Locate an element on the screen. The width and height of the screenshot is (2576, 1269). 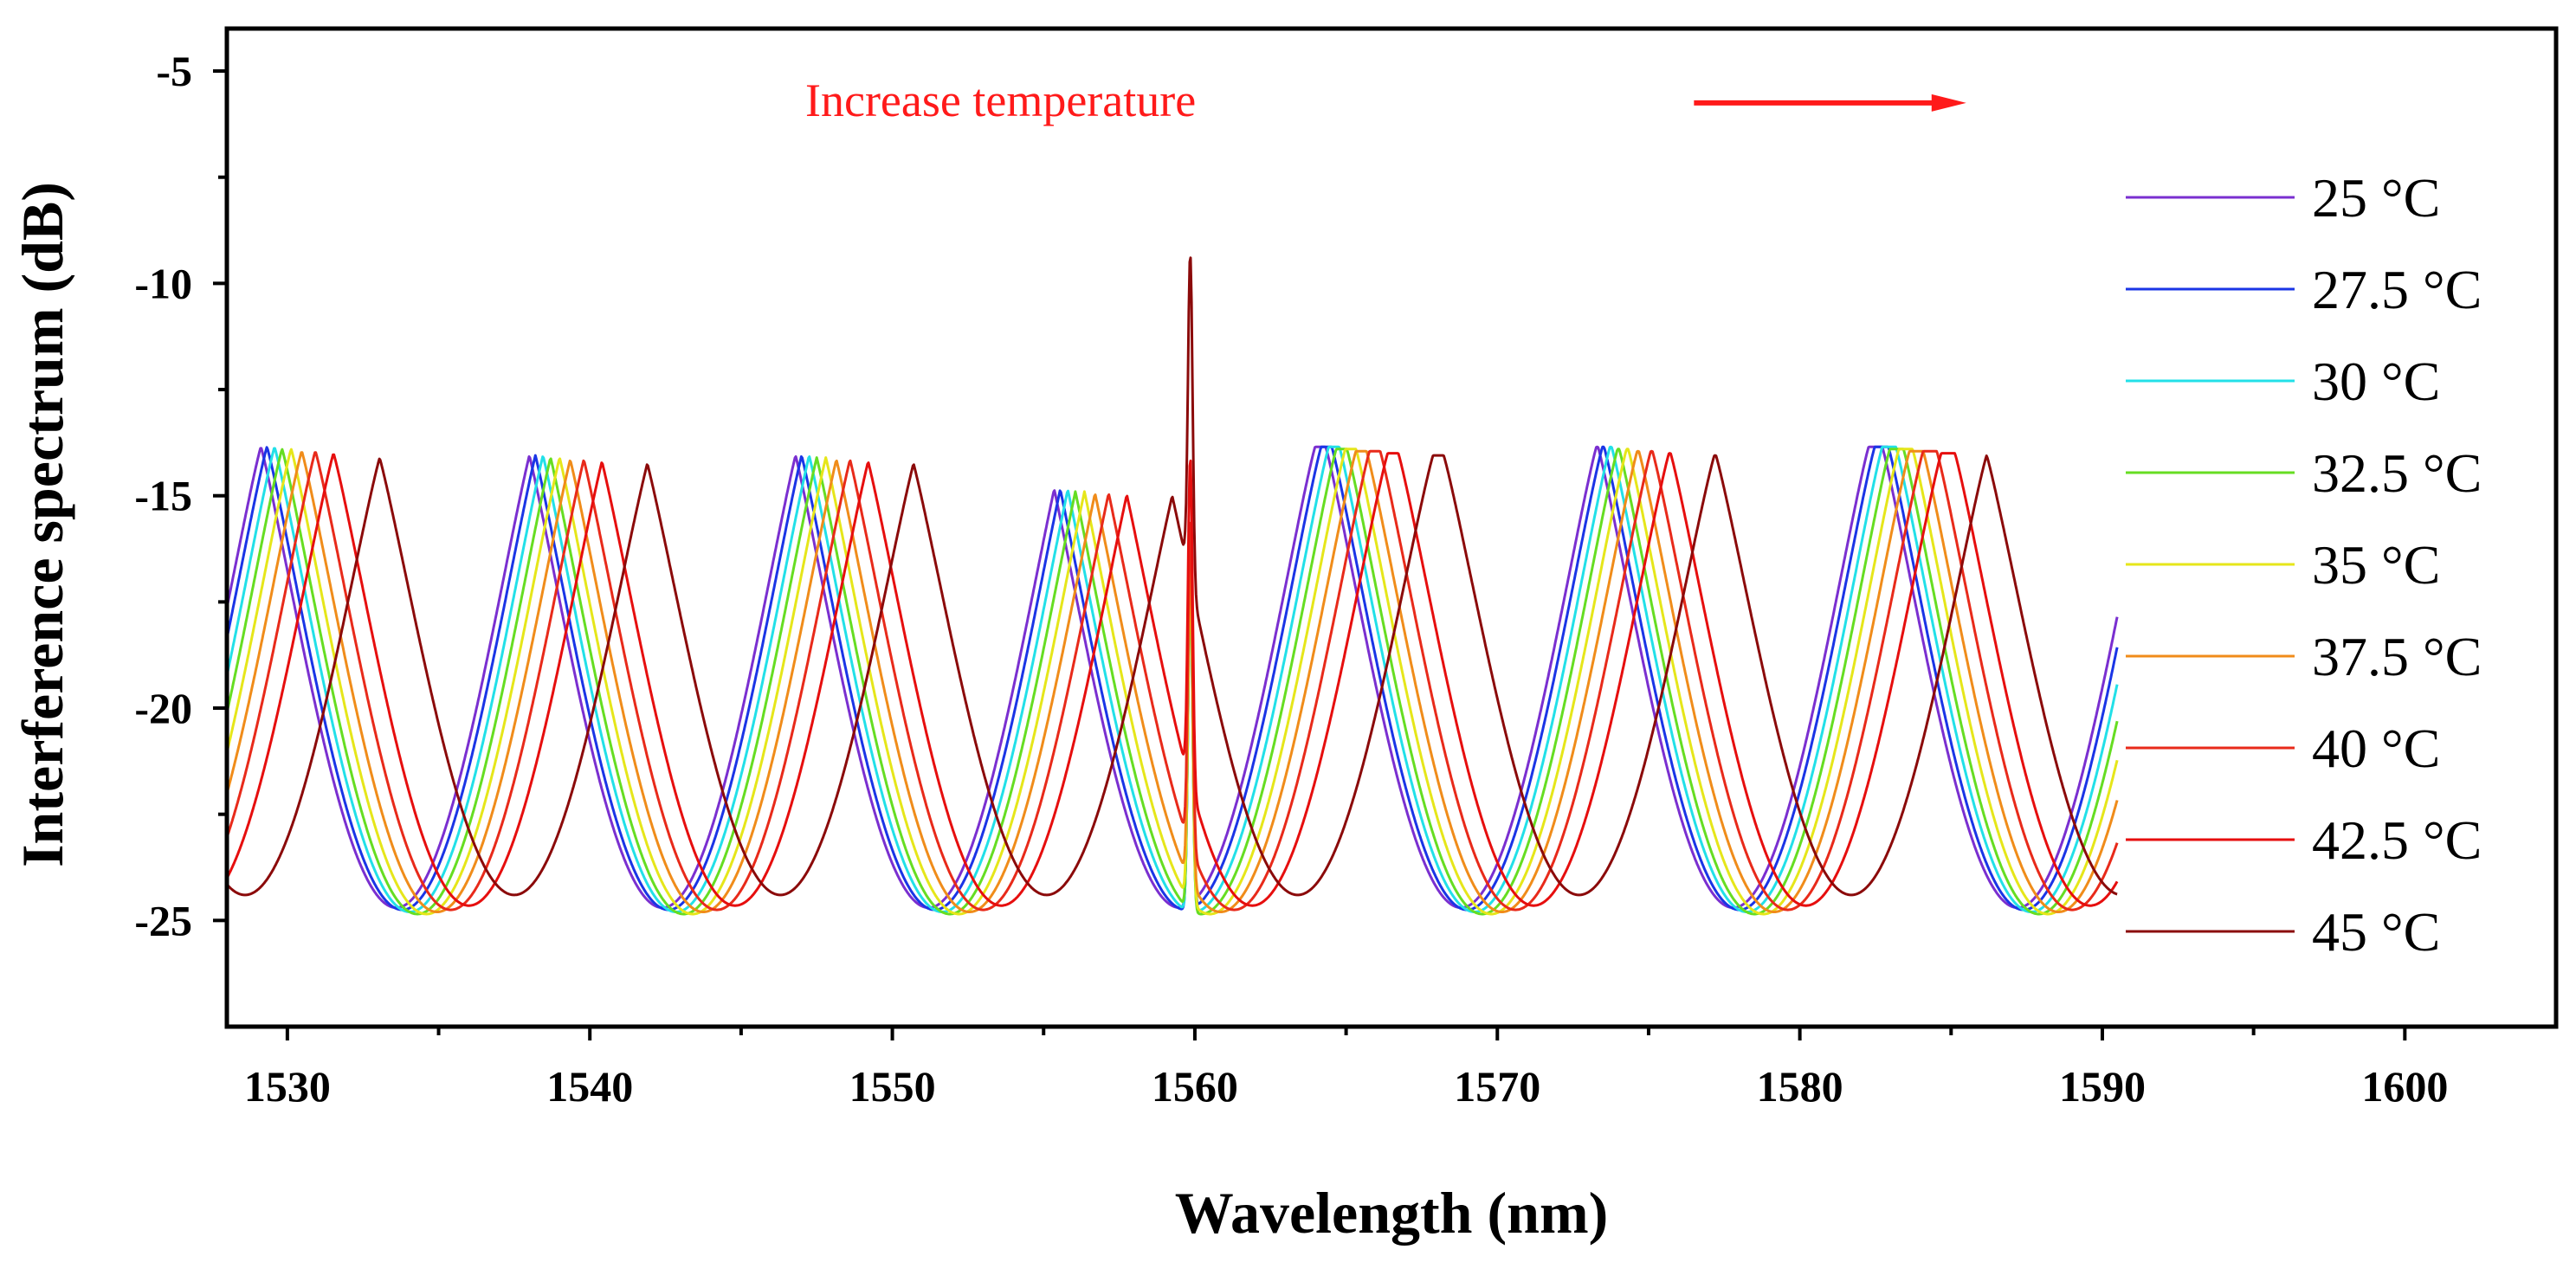
x-tick-label: 1580 is located at coordinates (1800, 1086).